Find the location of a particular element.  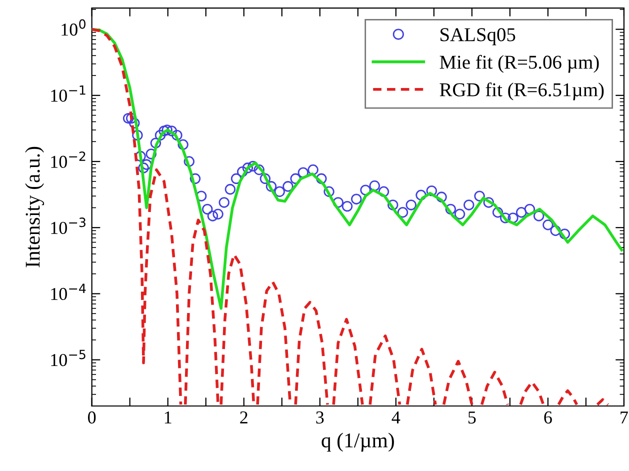

legend-label: RGD fit (R=6.51µm) is located at coordinates (522, 91).